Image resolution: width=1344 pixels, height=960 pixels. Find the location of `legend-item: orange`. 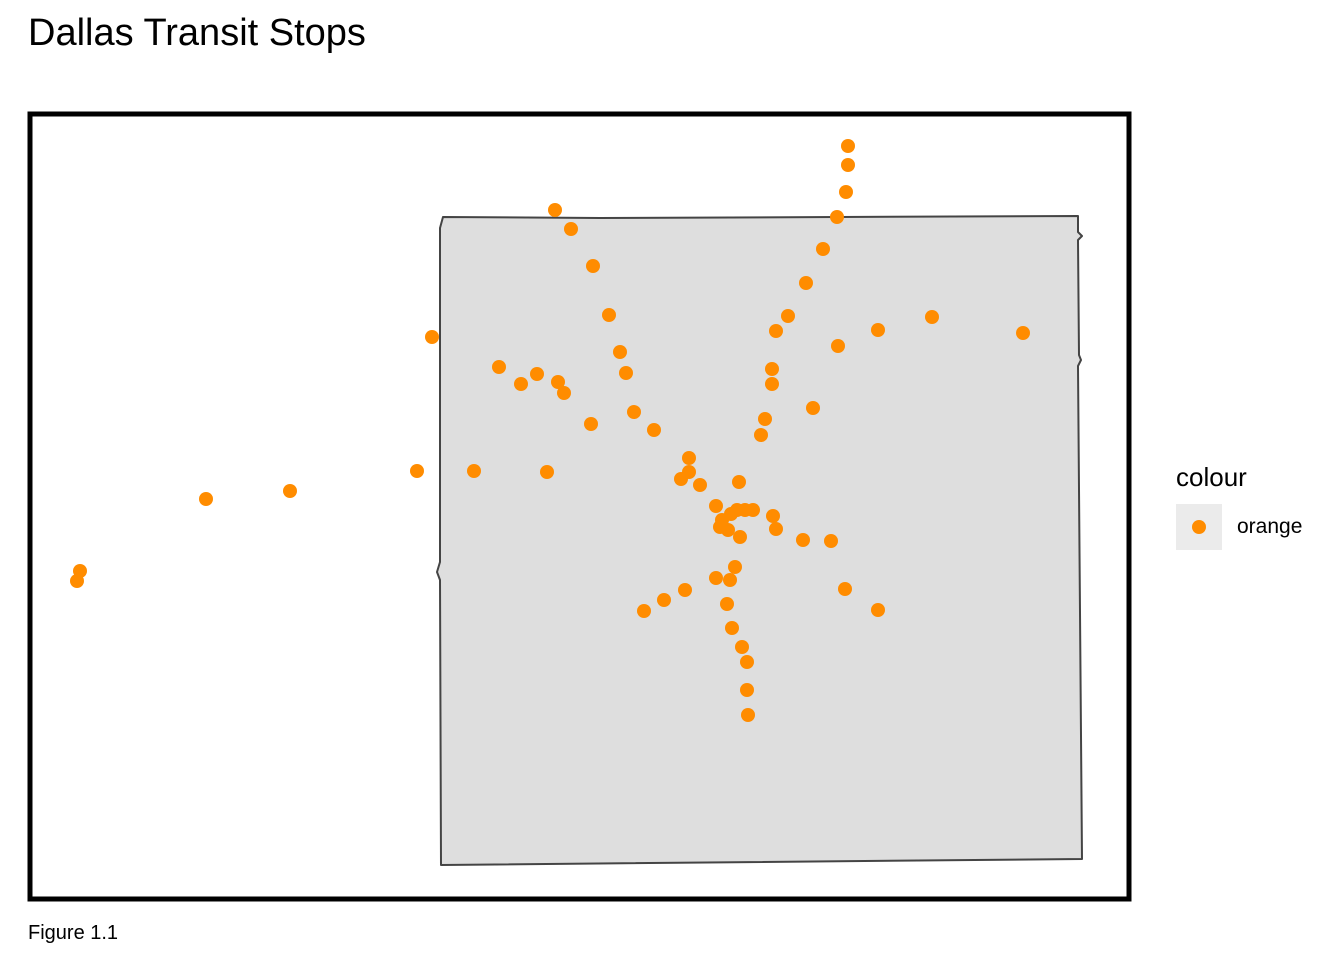

legend-item: orange is located at coordinates (1239, 527).